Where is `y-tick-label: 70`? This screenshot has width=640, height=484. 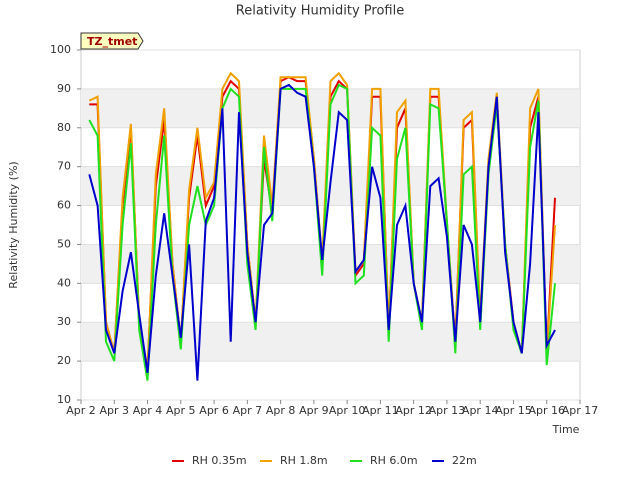 y-tick-label: 70 is located at coordinates (64, 166).